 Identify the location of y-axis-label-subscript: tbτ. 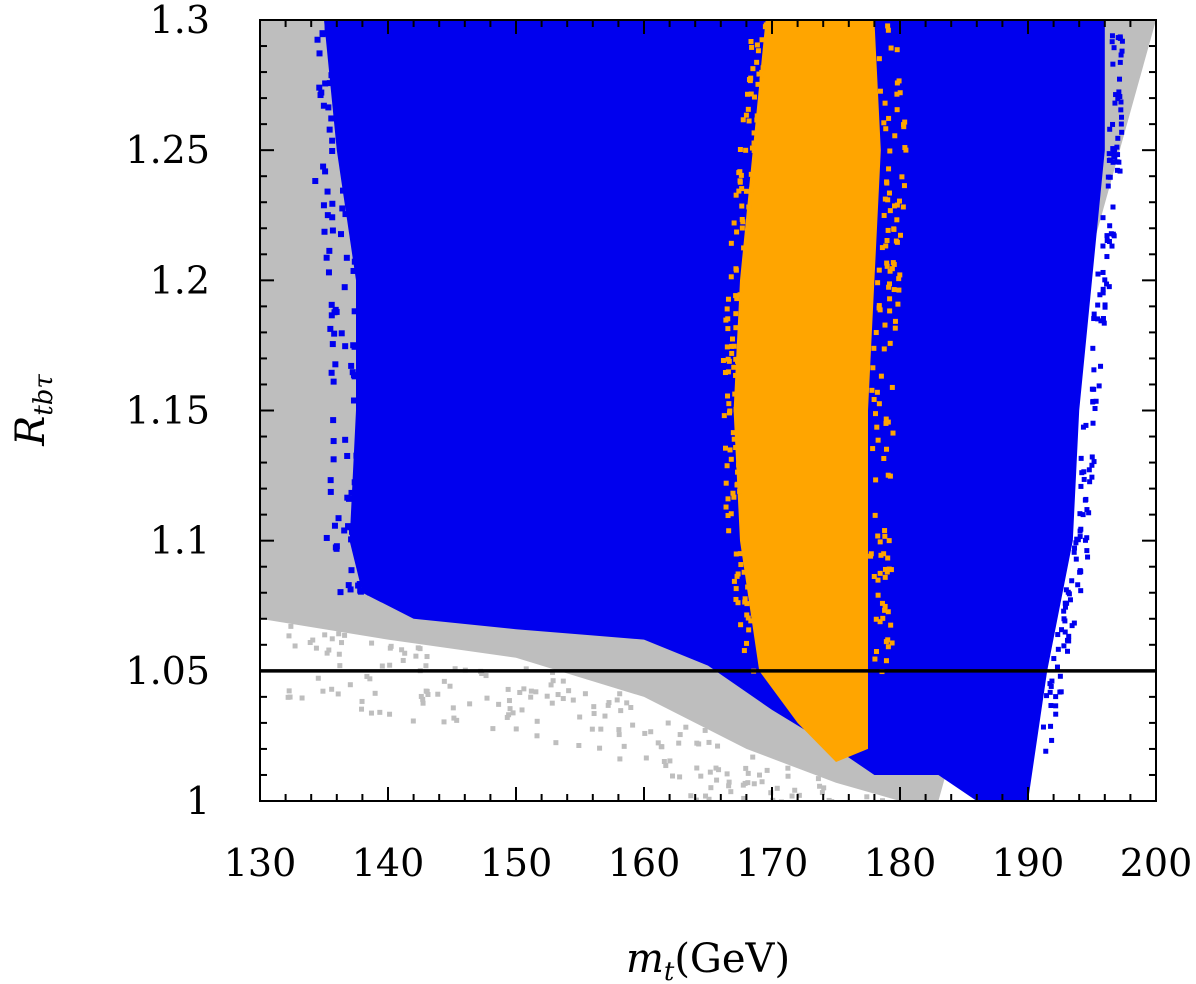
(44, 395).